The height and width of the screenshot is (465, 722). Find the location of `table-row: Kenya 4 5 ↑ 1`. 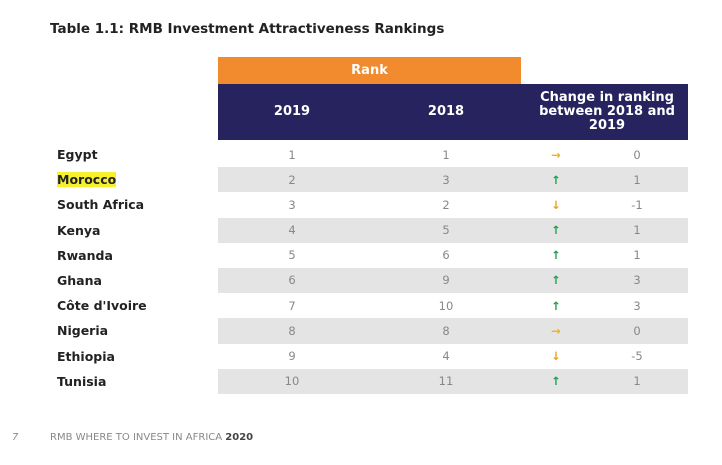

table-row: Kenya 4 5 ↑ 1 is located at coordinates (361, 230).